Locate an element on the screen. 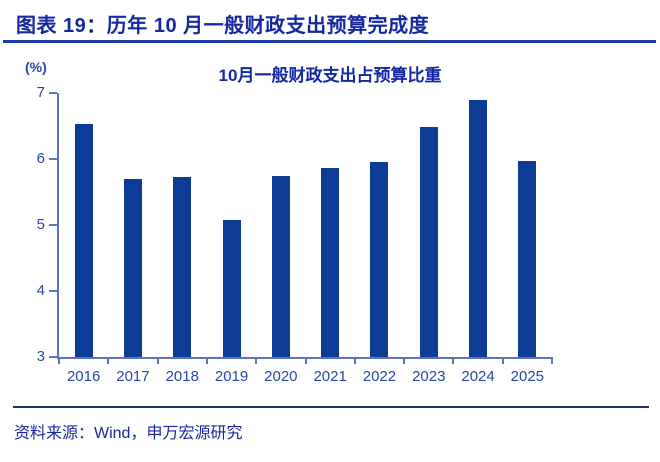 This screenshot has width=660, height=462. x-tick-label-2018: 2018 is located at coordinates (182, 376).